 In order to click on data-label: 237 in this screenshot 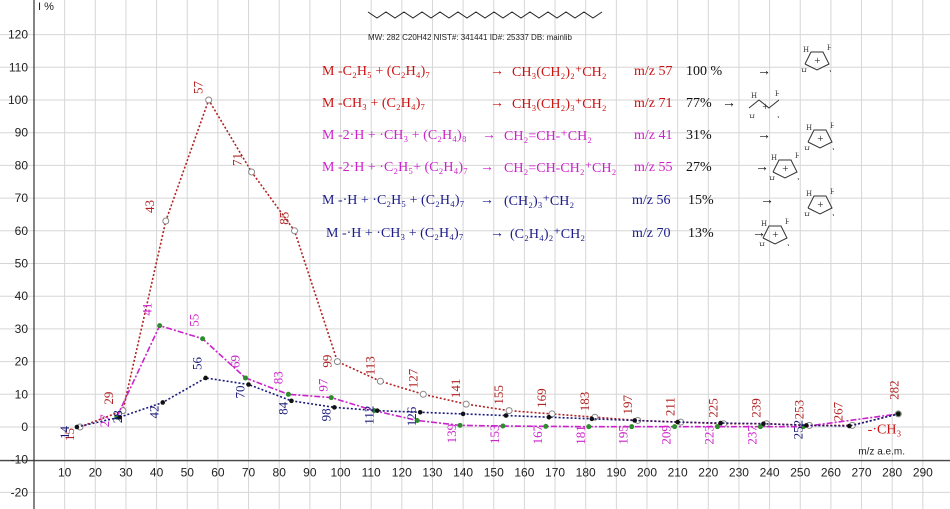, I will do `click(751, 435)`.